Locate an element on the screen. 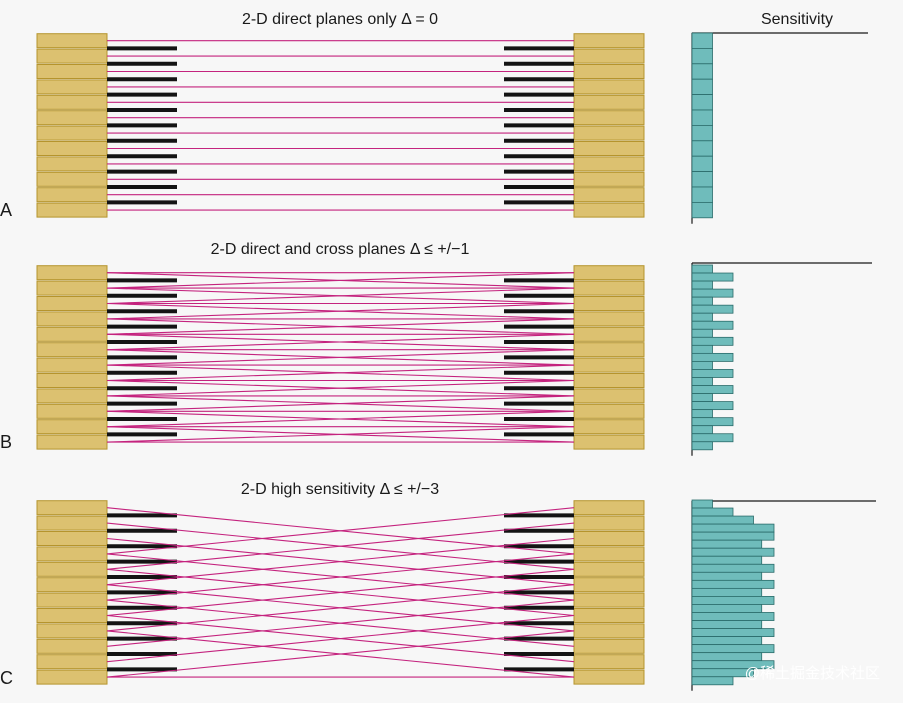 The height and width of the screenshot is (703, 903). panel-label: C is located at coordinates (6, 678).